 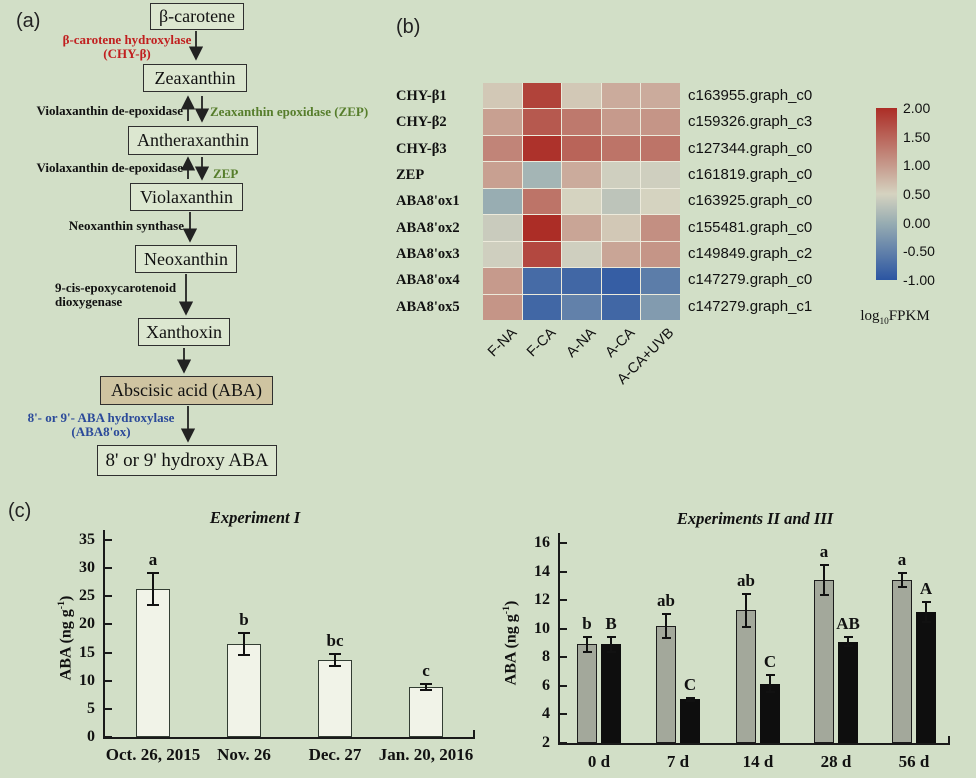 I want to click on enzyme-chy-beta: β-carotene hydroxylase (CHY-β), so click(x=127, y=47).